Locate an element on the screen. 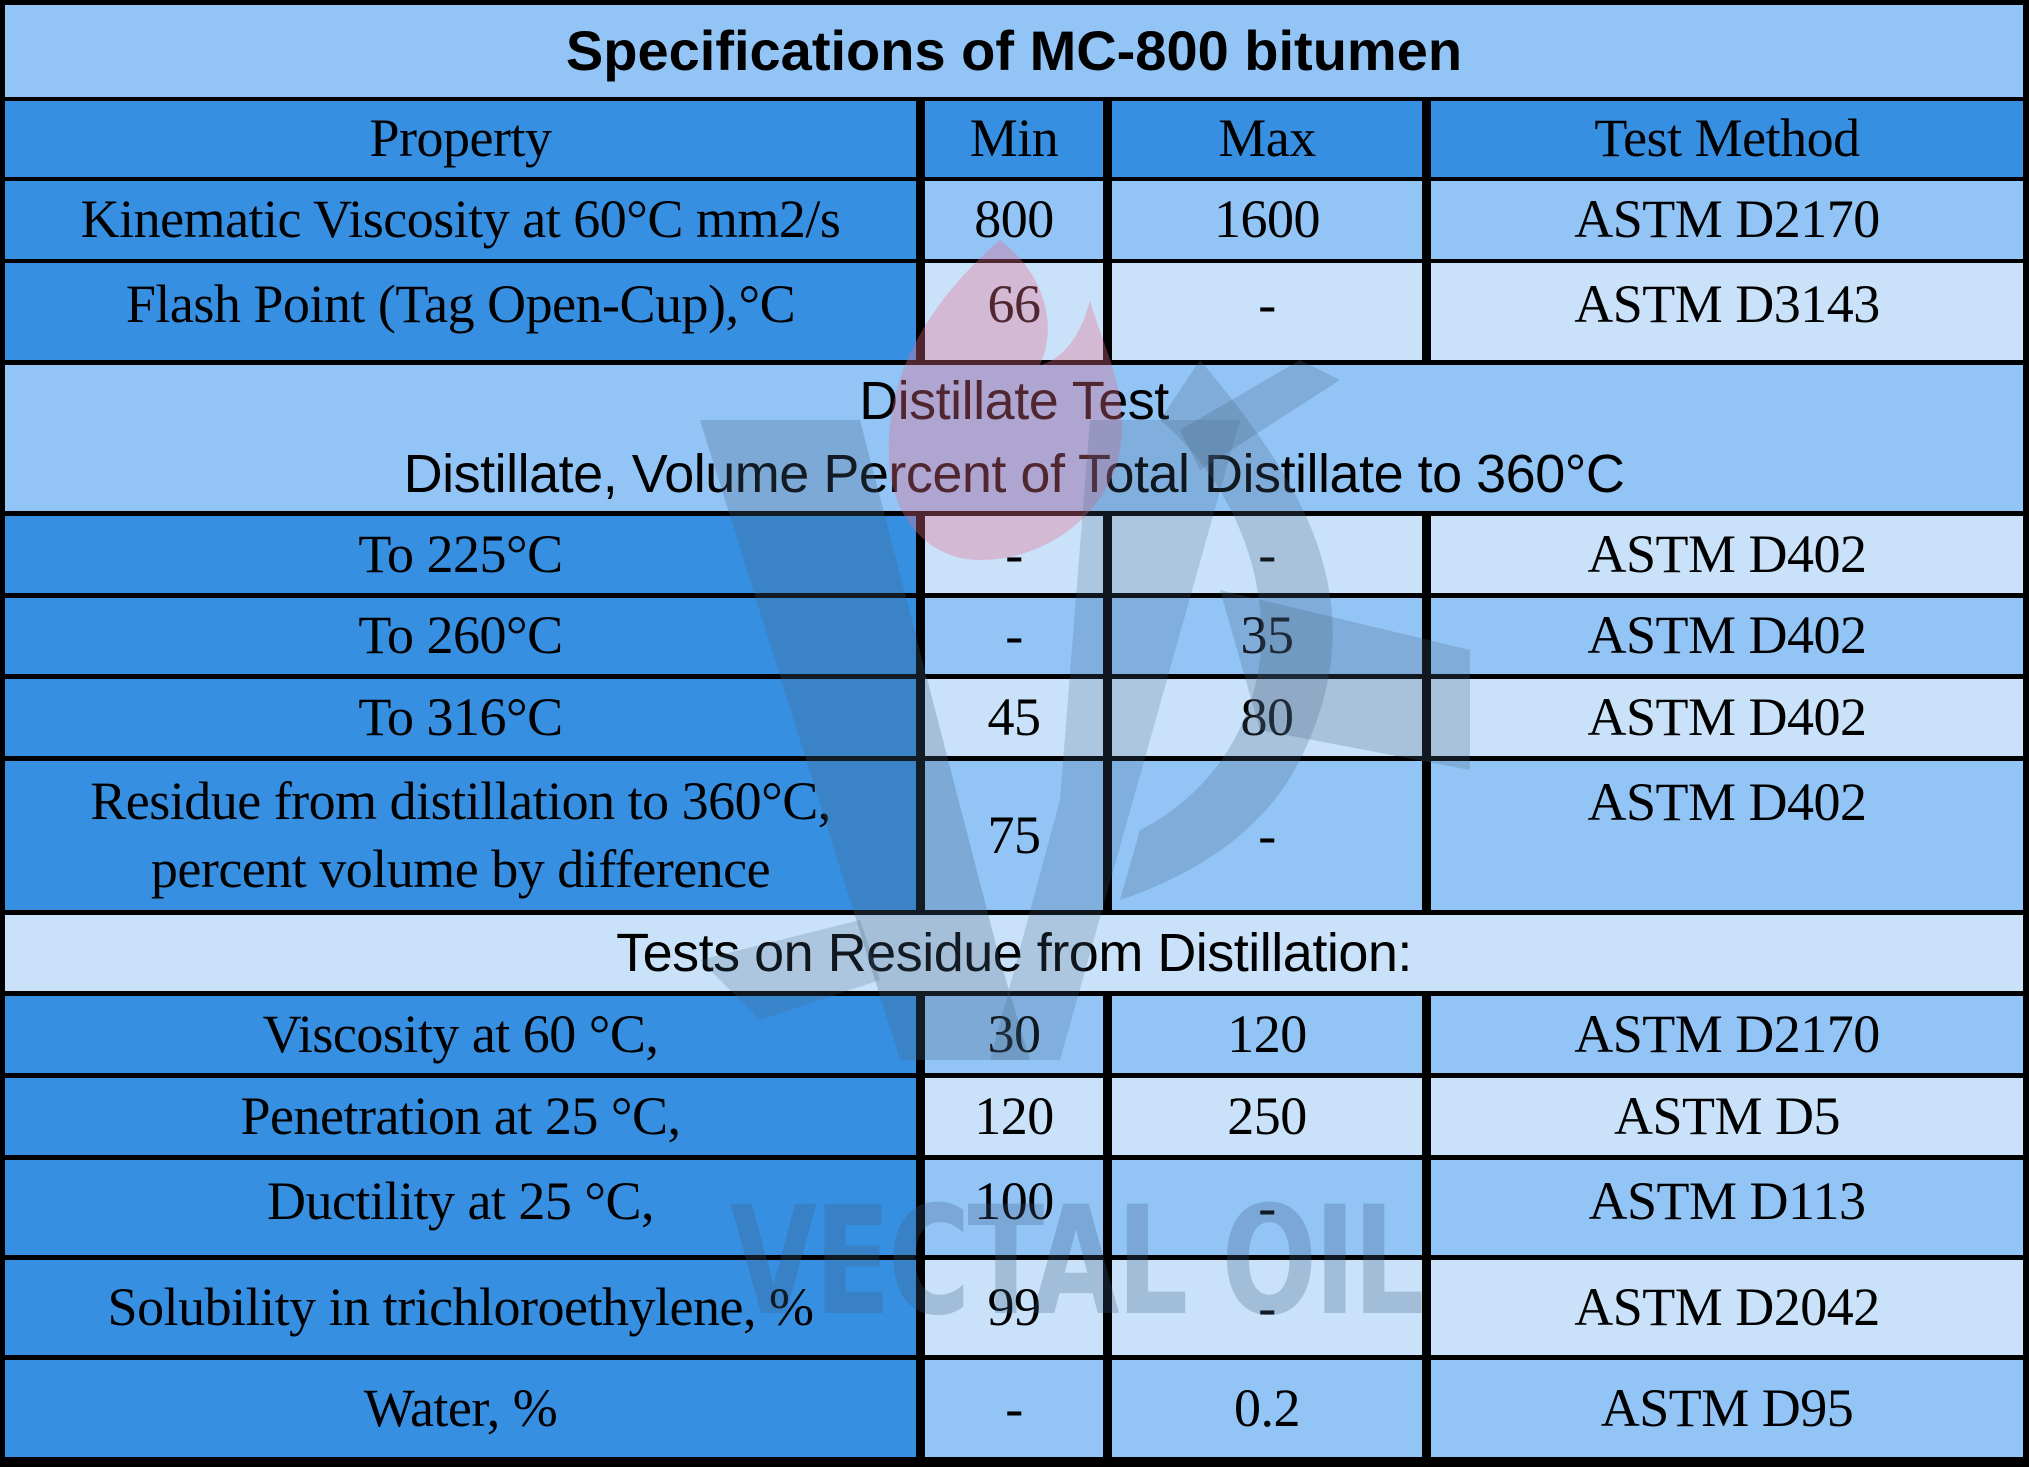  row-water-min: - is located at coordinates (1014, 1408).